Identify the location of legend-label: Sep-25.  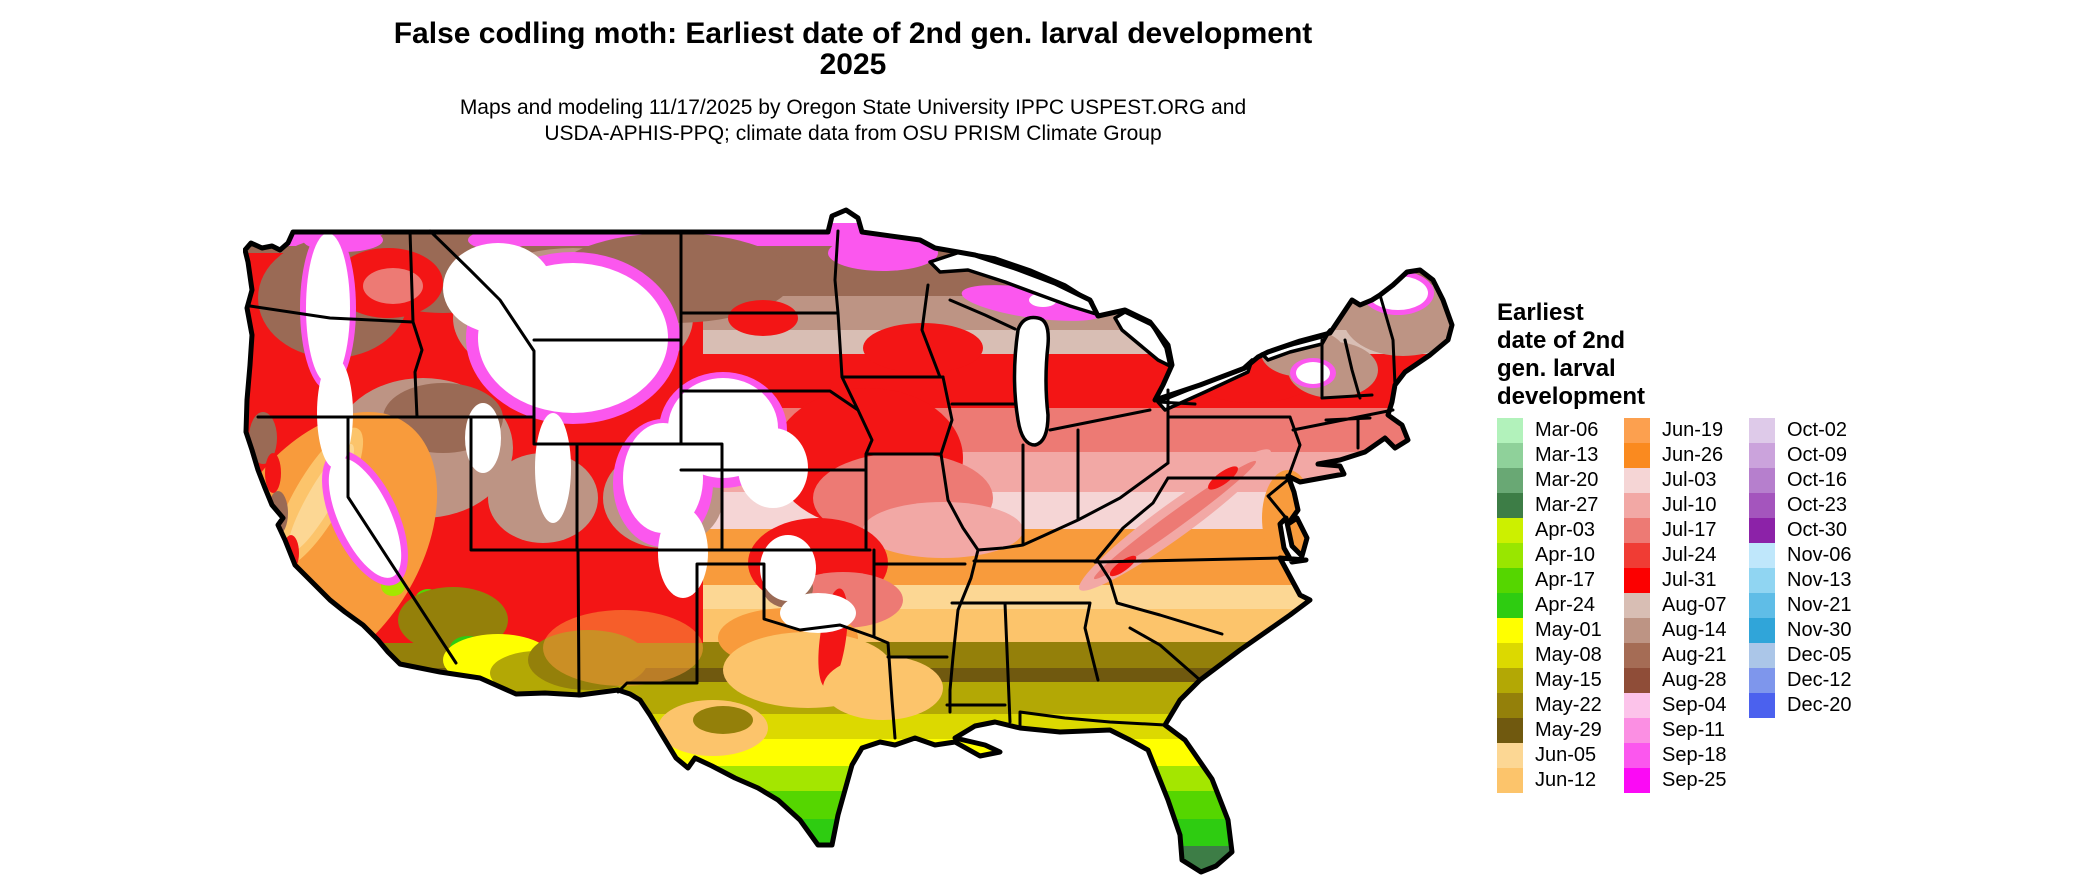
(1694, 780).